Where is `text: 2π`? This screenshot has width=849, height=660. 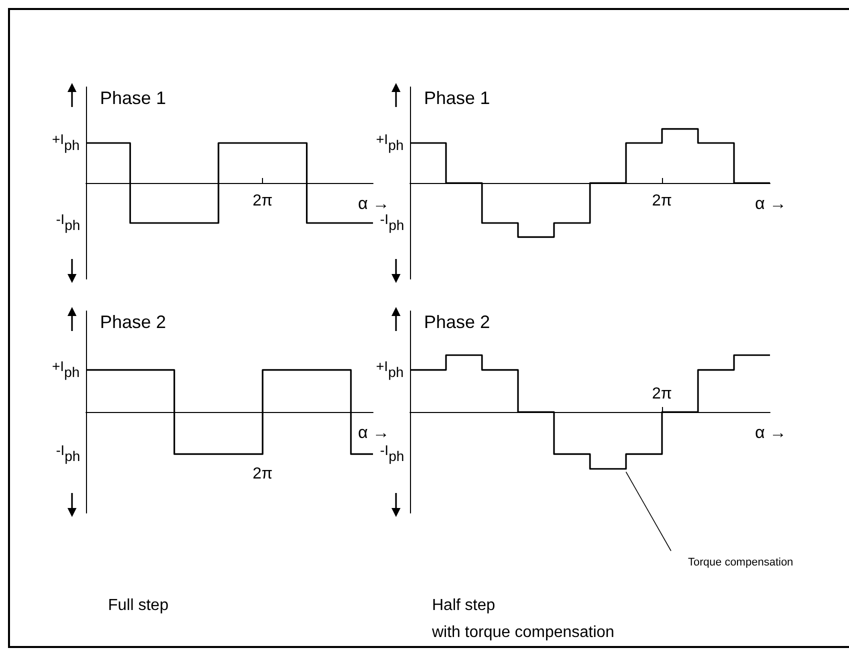 text: 2π is located at coordinates (262, 474).